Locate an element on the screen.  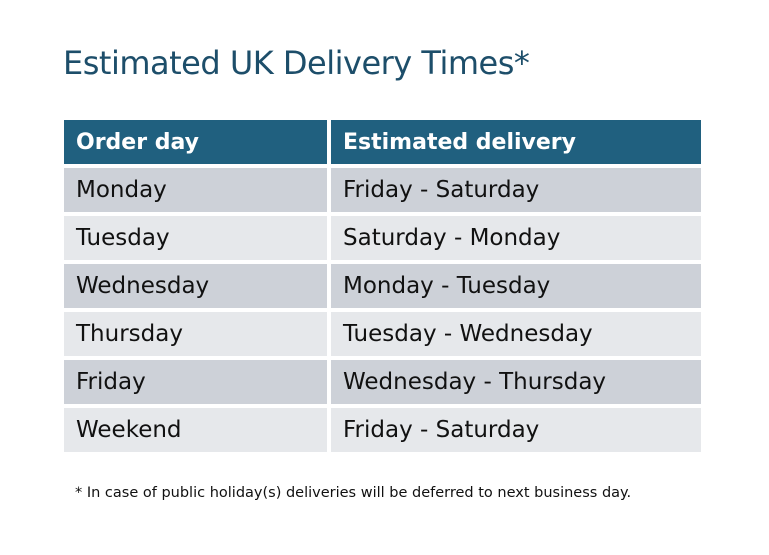
header-order-day: Order day is located at coordinates (195, 142).